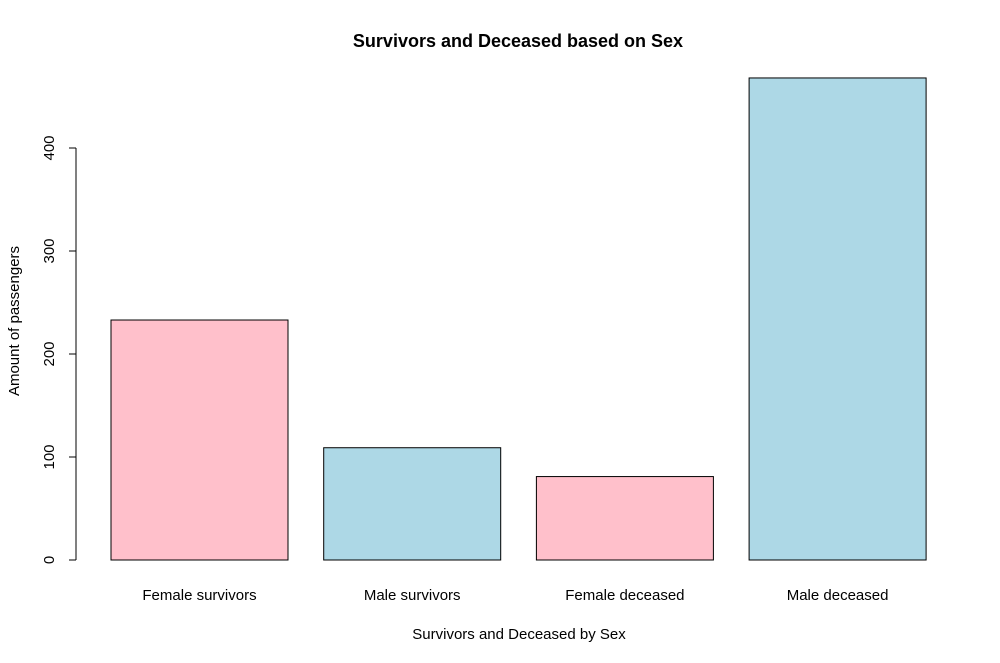  I want to click on x-category-label: Male deceased, so click(838, 595).